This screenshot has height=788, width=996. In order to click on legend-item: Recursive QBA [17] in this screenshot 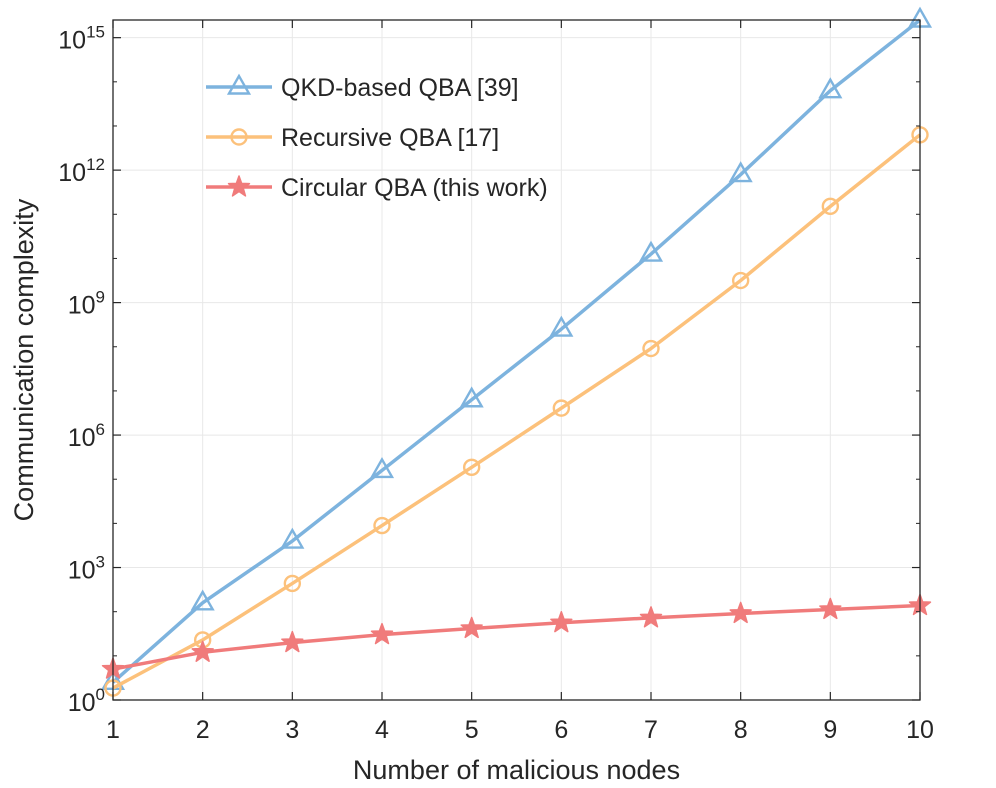, I will do `click(352, 138)`.